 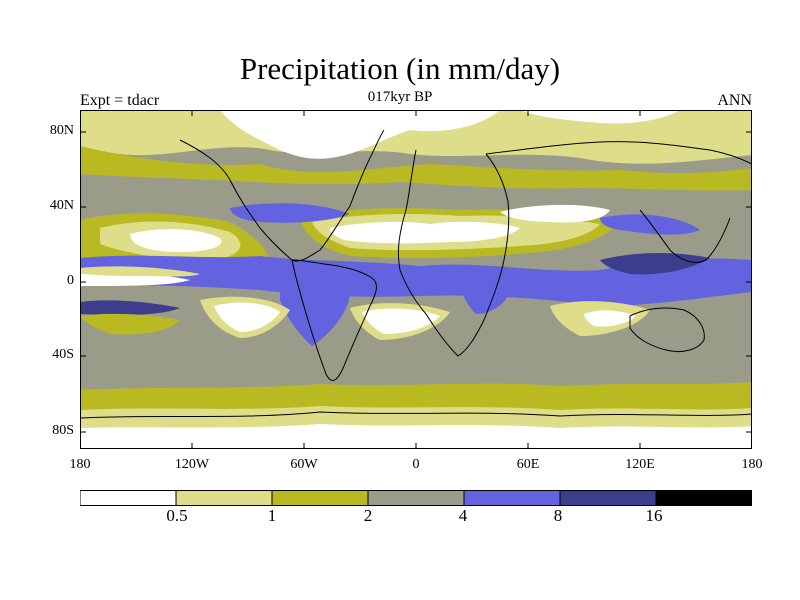 I want to click on south-atlantic-white, so click(x=401, y=321).